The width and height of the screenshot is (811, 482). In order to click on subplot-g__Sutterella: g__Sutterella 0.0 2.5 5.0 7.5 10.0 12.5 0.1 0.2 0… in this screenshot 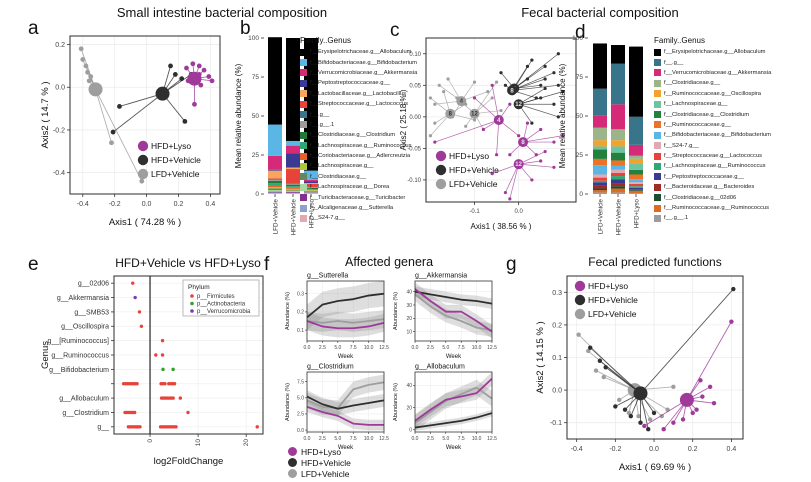, I will do `click(337, 317)`.